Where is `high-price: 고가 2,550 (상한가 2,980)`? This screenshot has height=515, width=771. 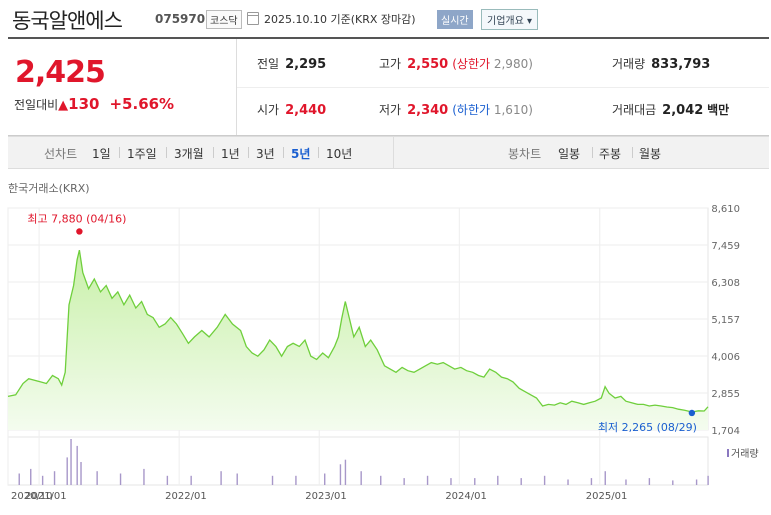
high-price: 고가 2,550 (상한가 2,980) is located at coordinates (456, 63).